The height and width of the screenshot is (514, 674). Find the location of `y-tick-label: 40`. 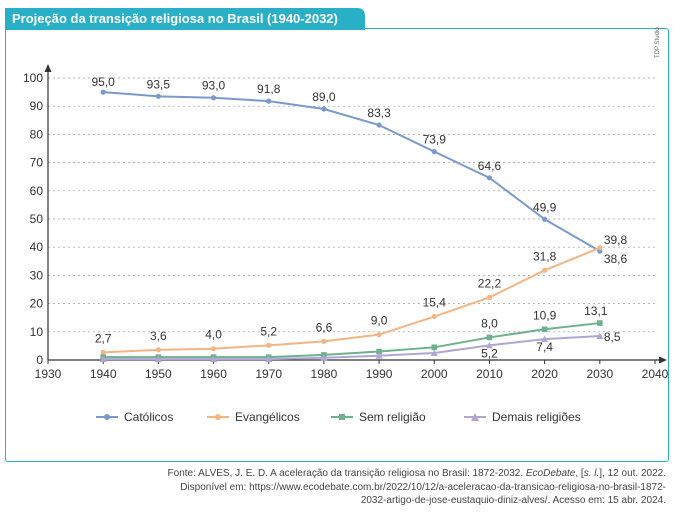

y-tick-label: 40 is located at coordinates (37, 247).